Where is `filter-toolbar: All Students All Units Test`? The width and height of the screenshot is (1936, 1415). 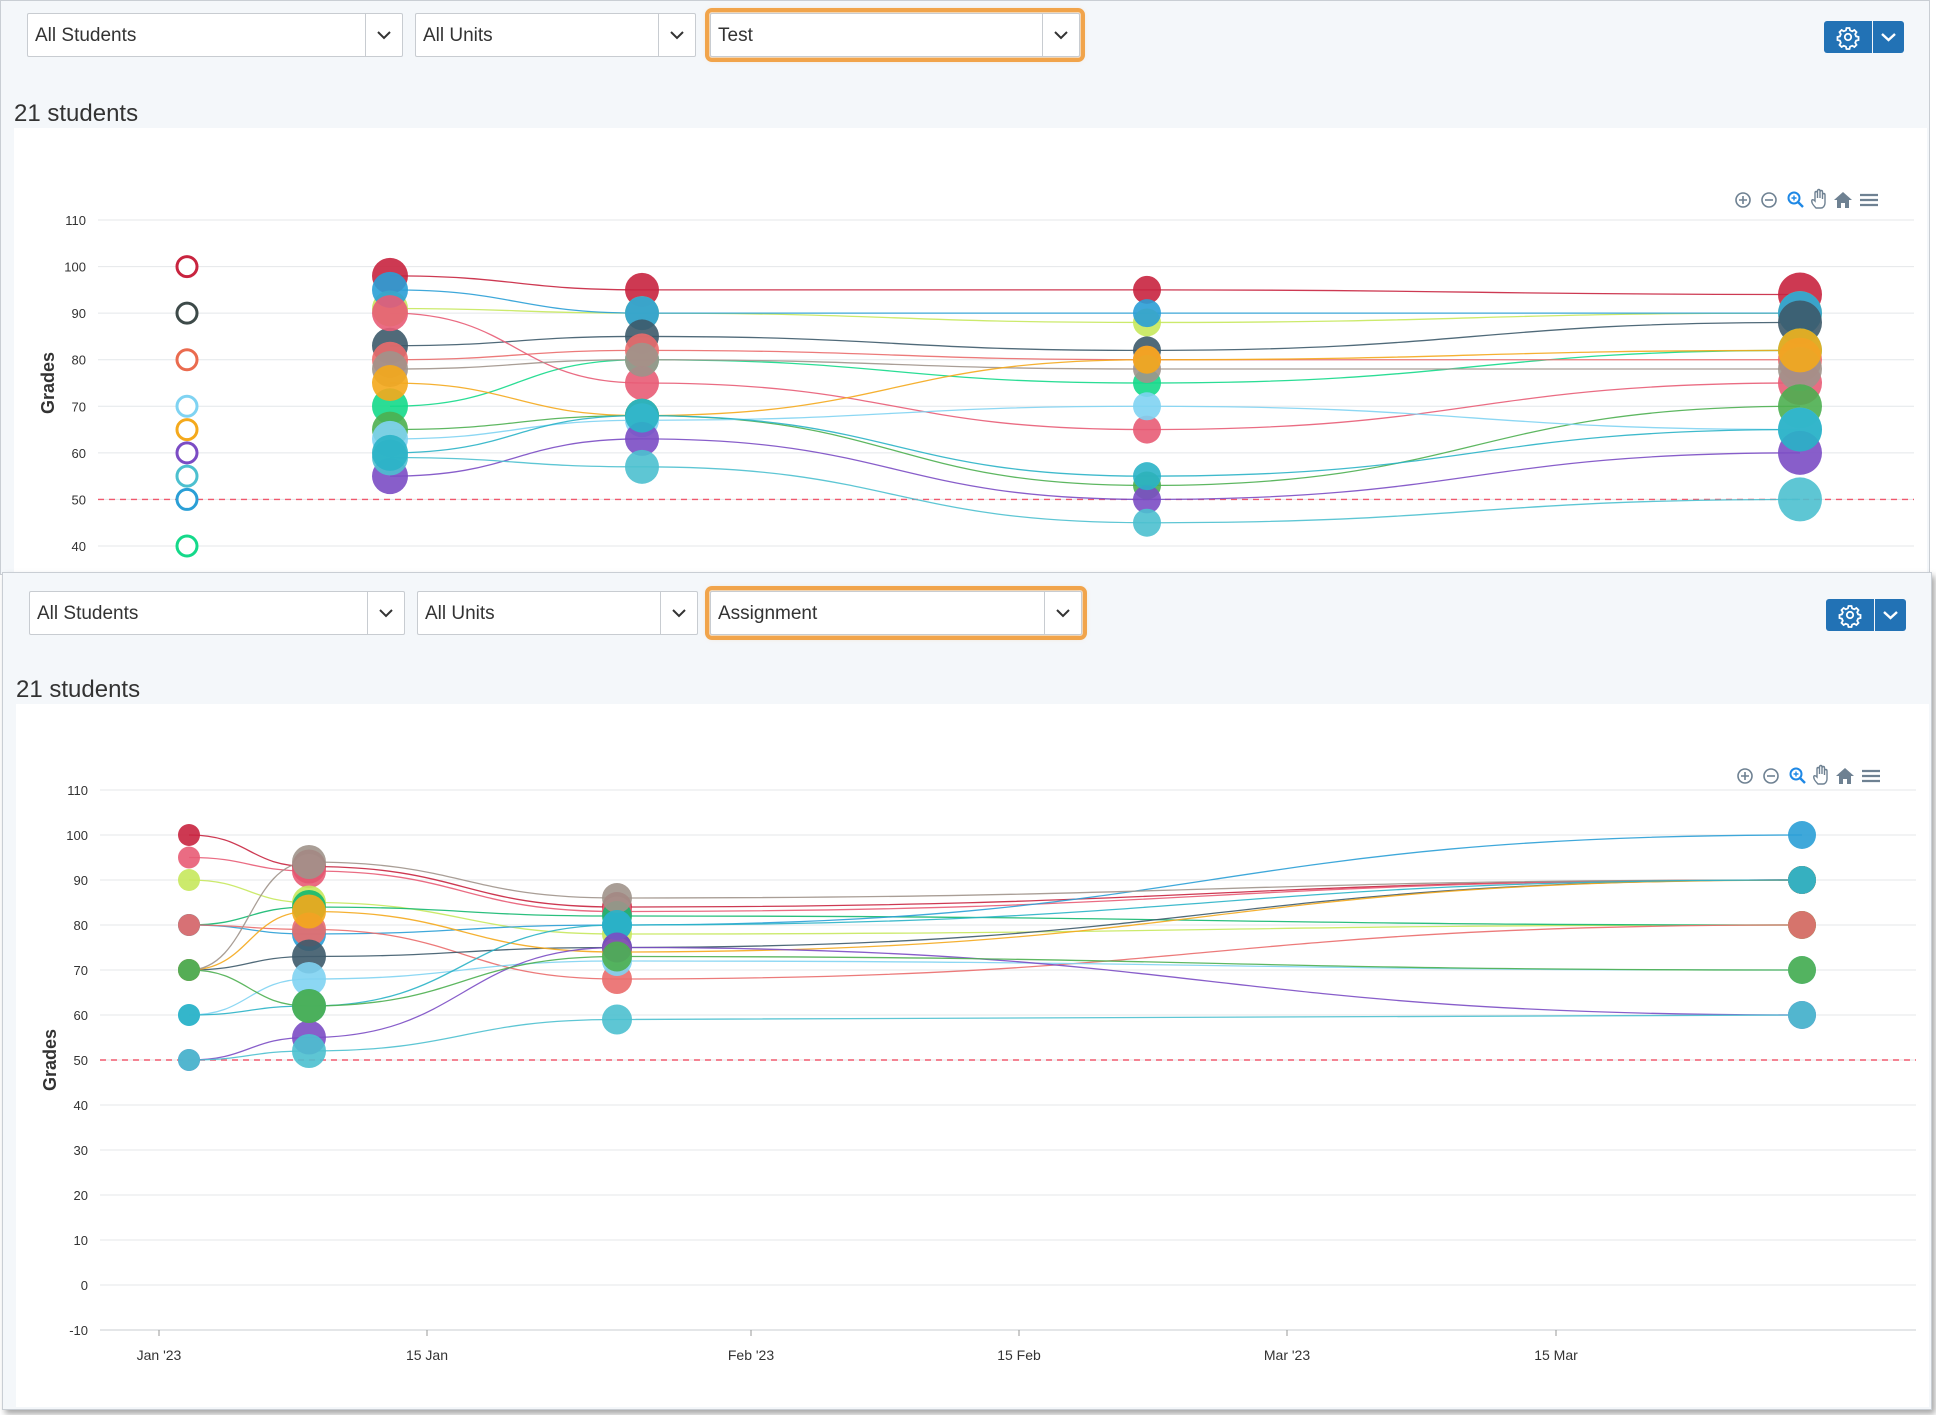
filter-toolbar: All Students All Units Test is located at coordinates (965, 32).